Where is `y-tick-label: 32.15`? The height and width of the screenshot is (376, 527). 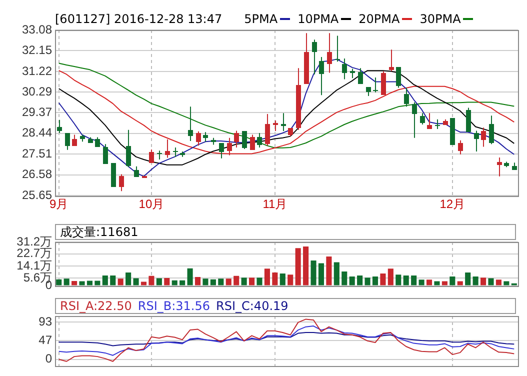 y-tick-label: 32.15 is located at coordinates (37, 50).